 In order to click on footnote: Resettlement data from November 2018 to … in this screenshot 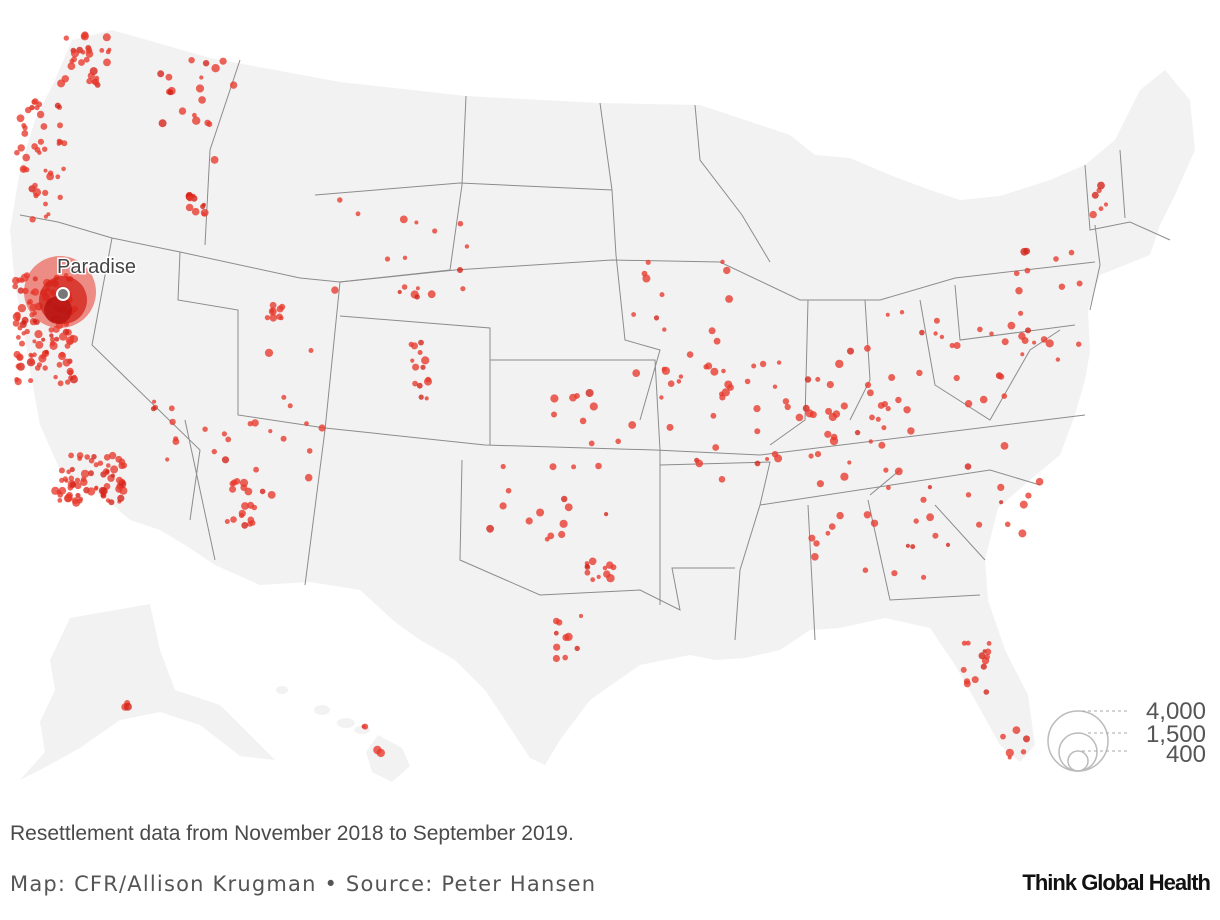, I will do `click(292, 833)`.